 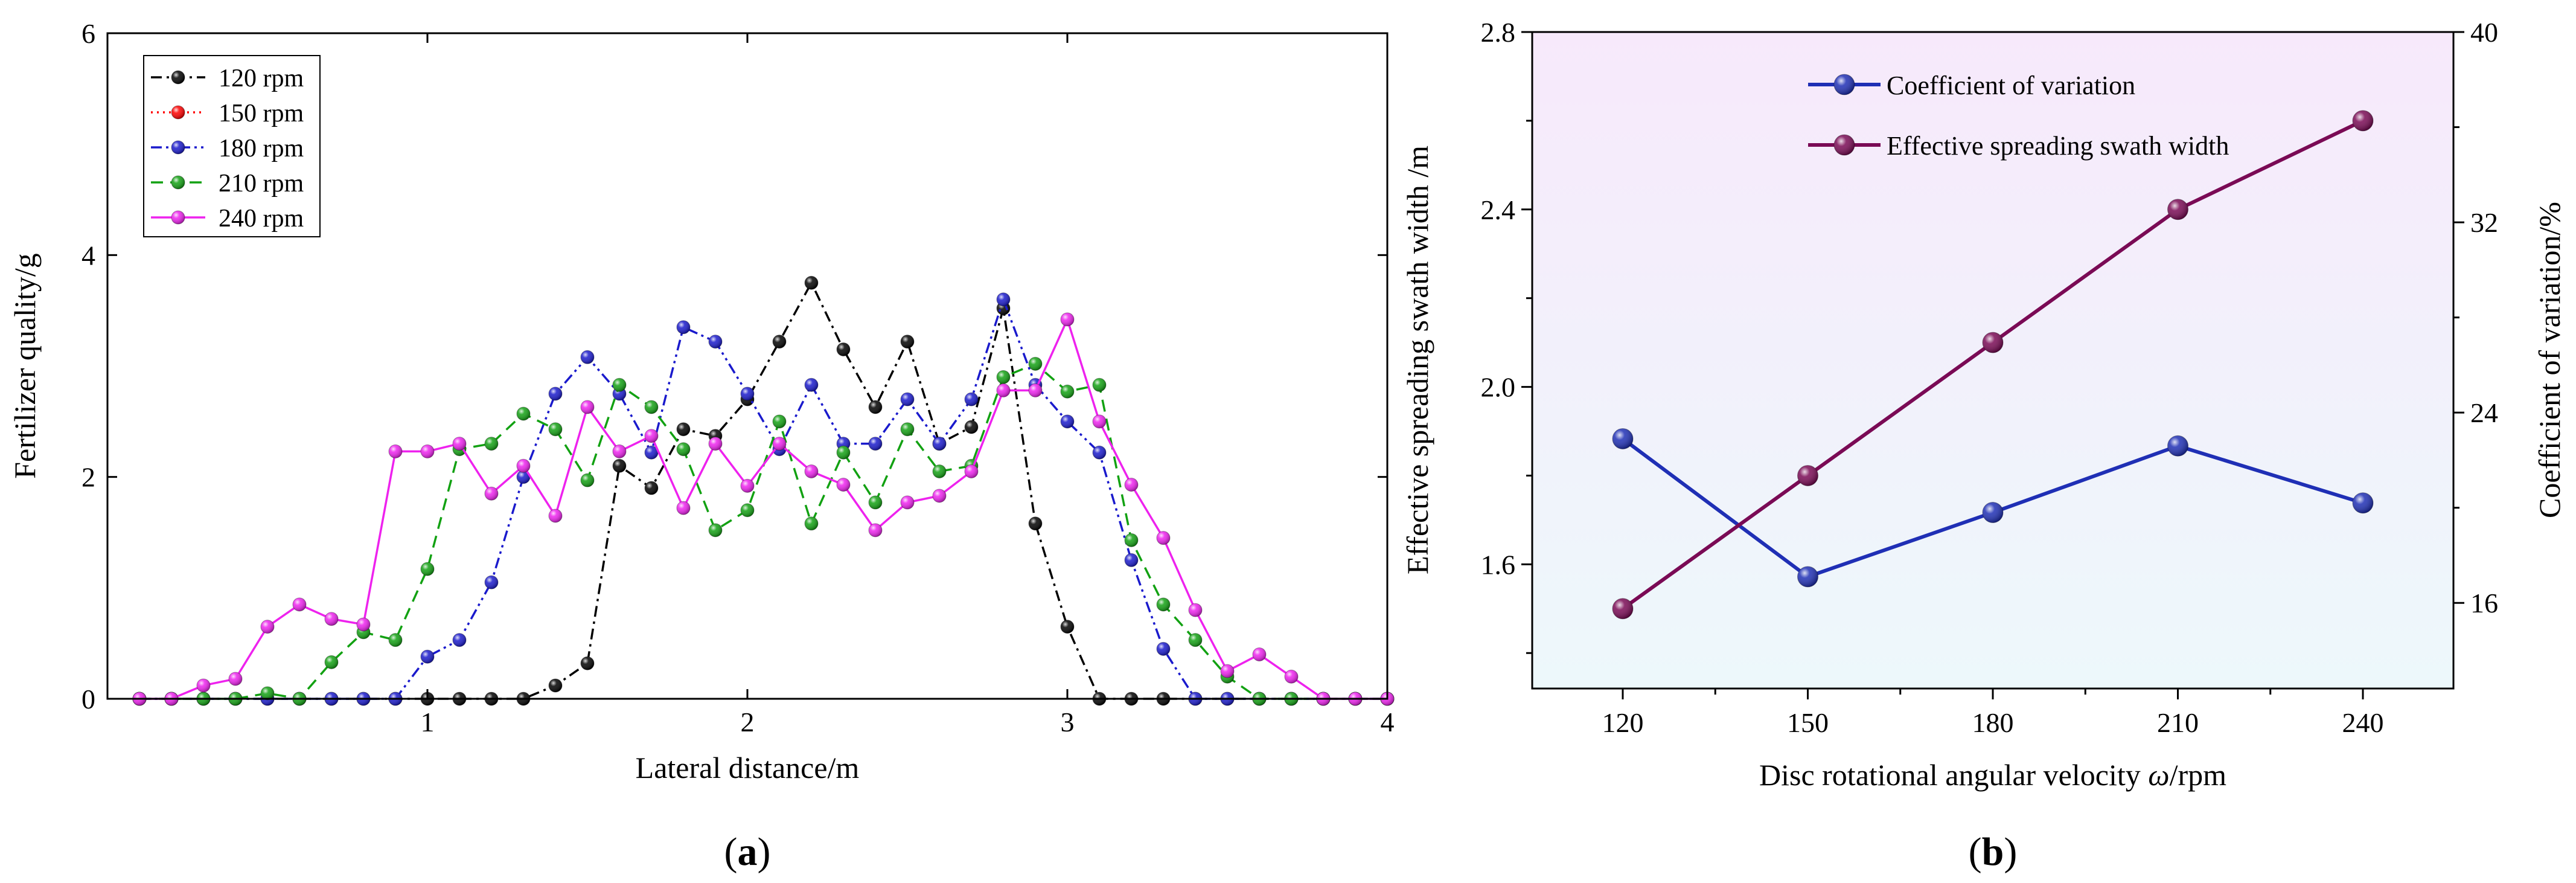 What do you see at coordinates (2484, 413) in the screenshot?
I see `y2-tick-label-b-24: 24` at bounding box center [2484, 413].